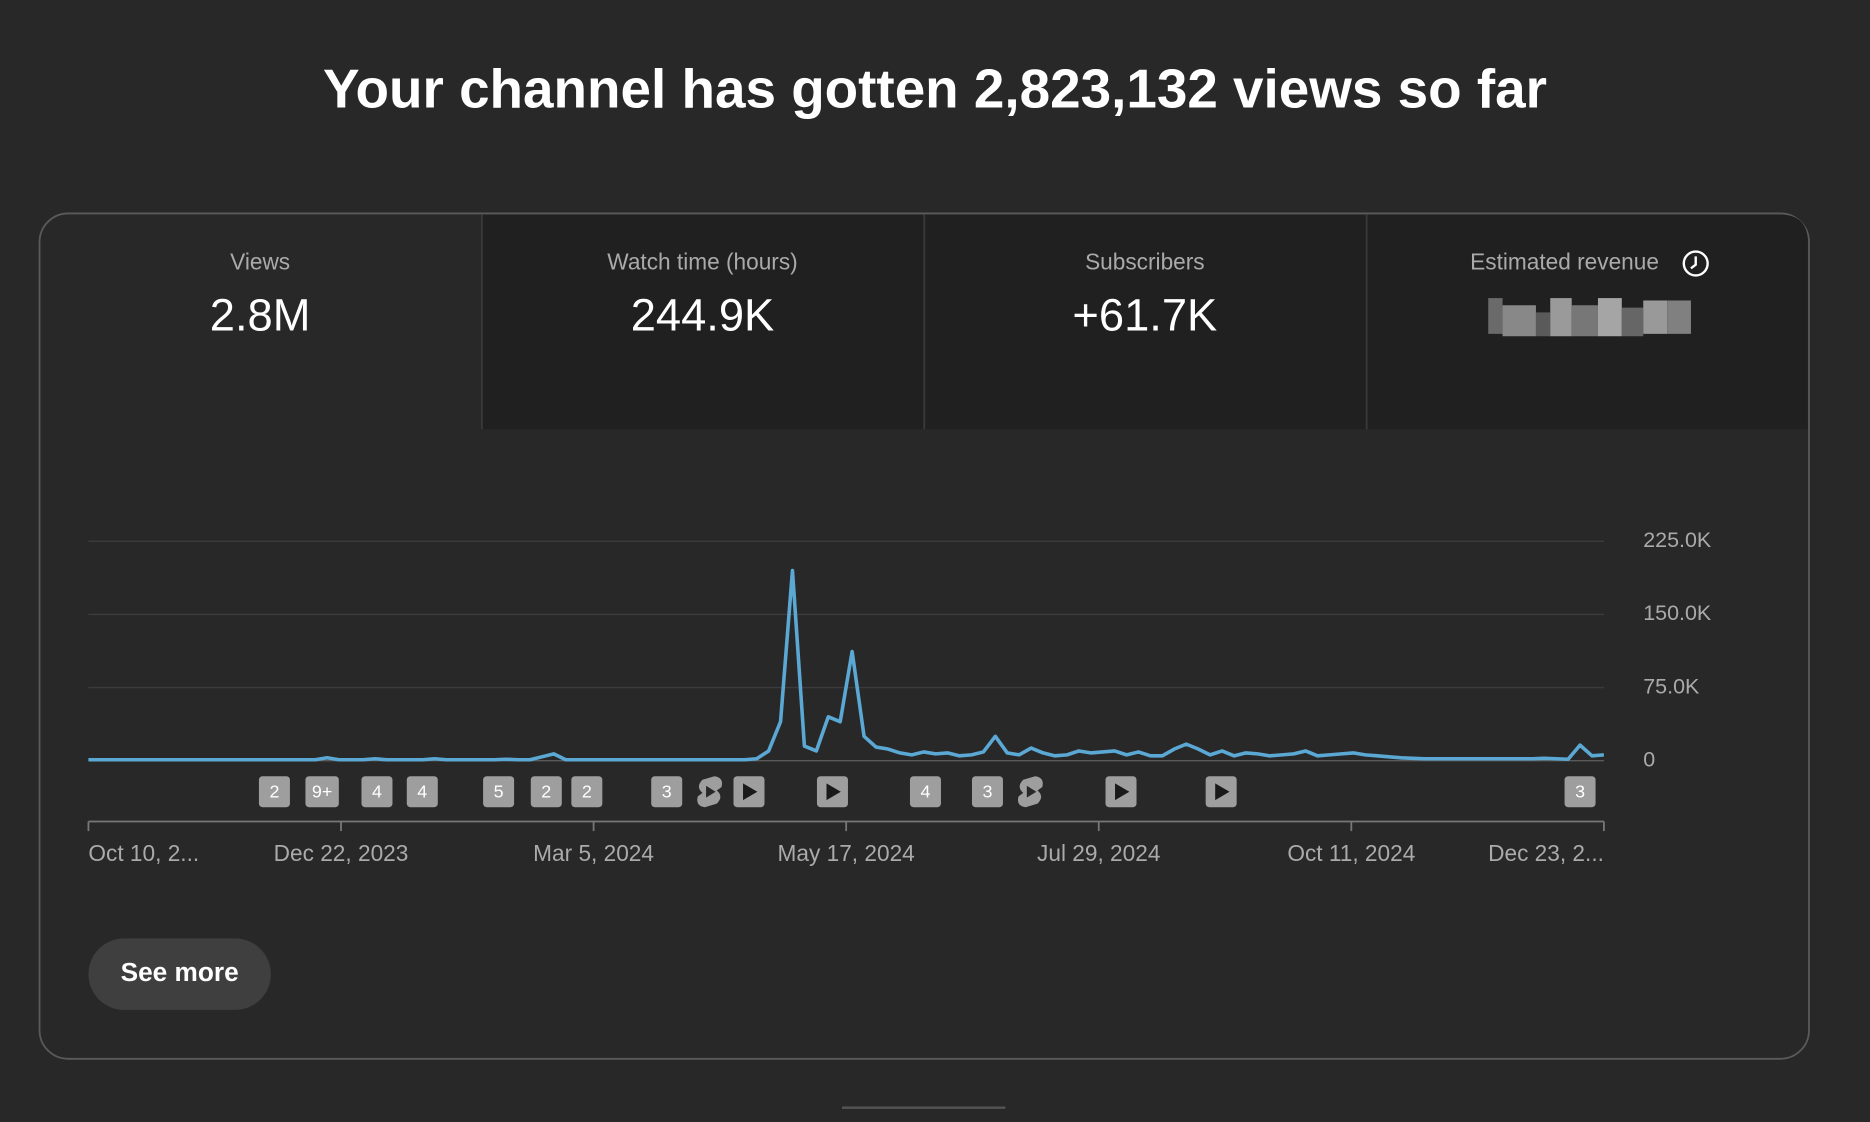 This screenshot has height=1122, width=1870. Describe the element at coordinates (260, 314) in the screenshot. I see `tab-value: 2.8M` at that location.